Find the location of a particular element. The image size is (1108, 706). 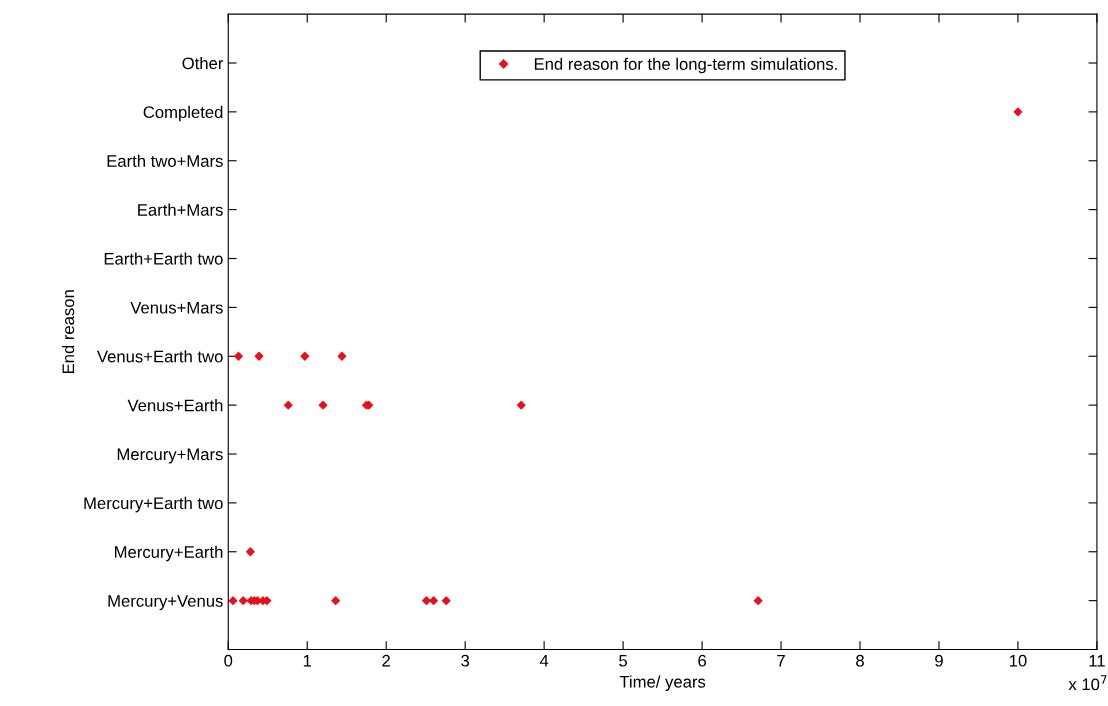

text: x 10$^{7}$ is located at coordinates (1087, 683).